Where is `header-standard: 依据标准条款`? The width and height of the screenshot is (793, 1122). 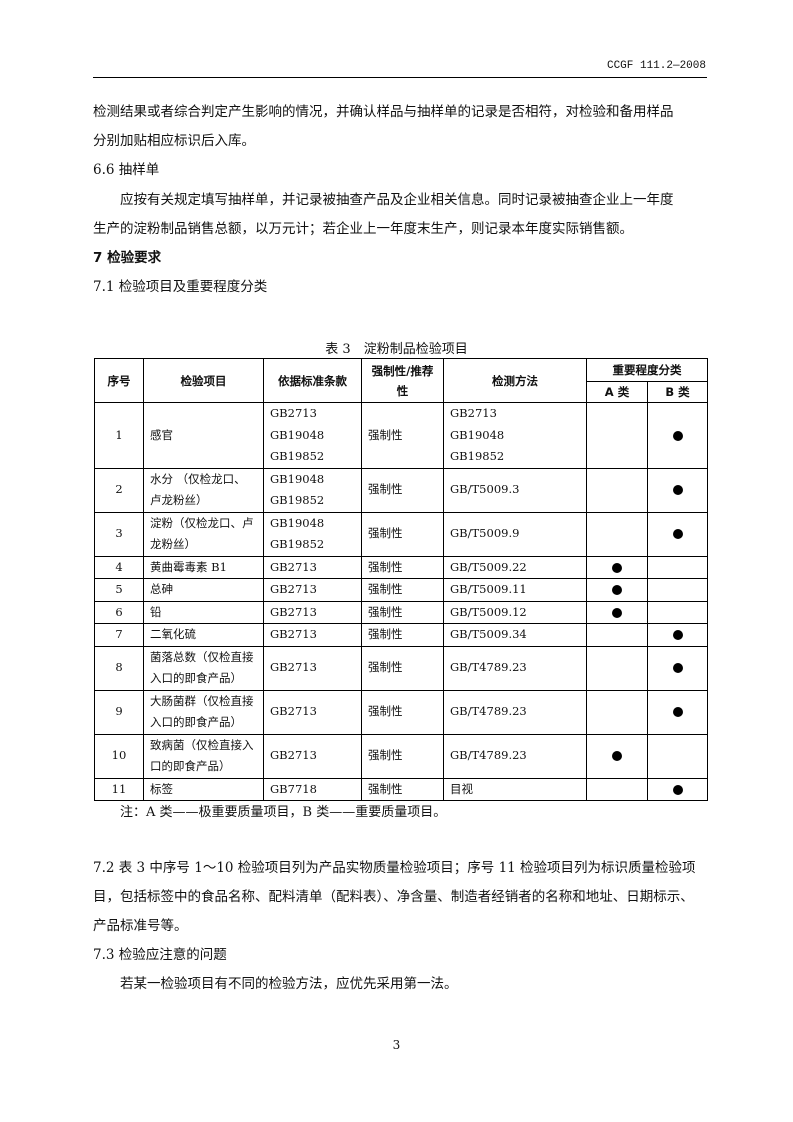 header-standard: 依据标准条款 is located at coordinates (312, 380).